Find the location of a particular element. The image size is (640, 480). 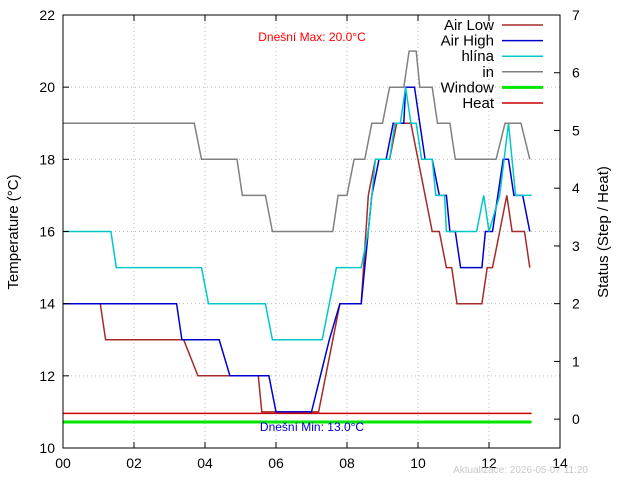

y-tick-label: 22 is located at coordinates (47, 15).